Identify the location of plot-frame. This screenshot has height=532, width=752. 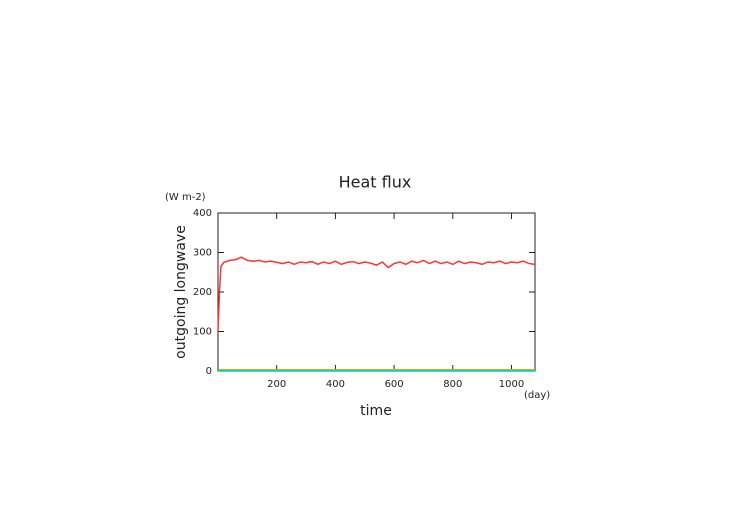
(376, 292).